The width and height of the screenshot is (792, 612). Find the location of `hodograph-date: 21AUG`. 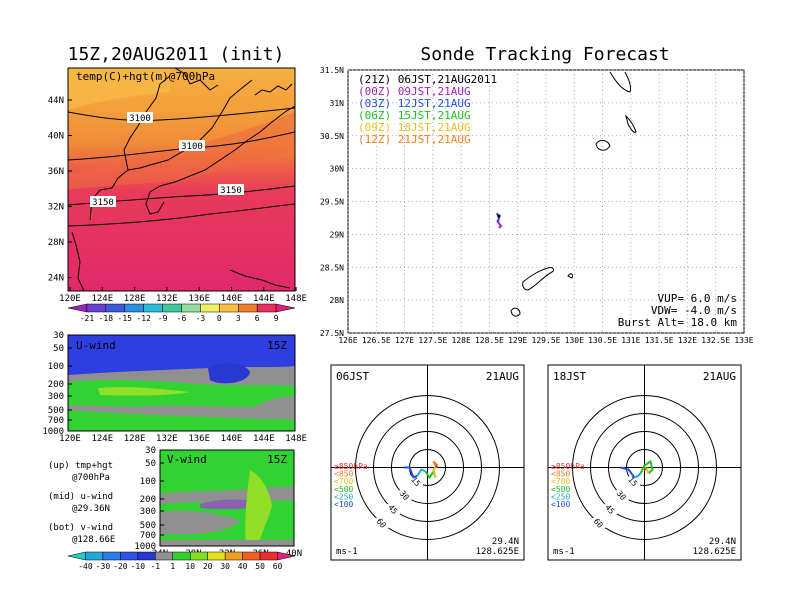

hodograph-date: 21AUG is located at coordinates (719, 376).